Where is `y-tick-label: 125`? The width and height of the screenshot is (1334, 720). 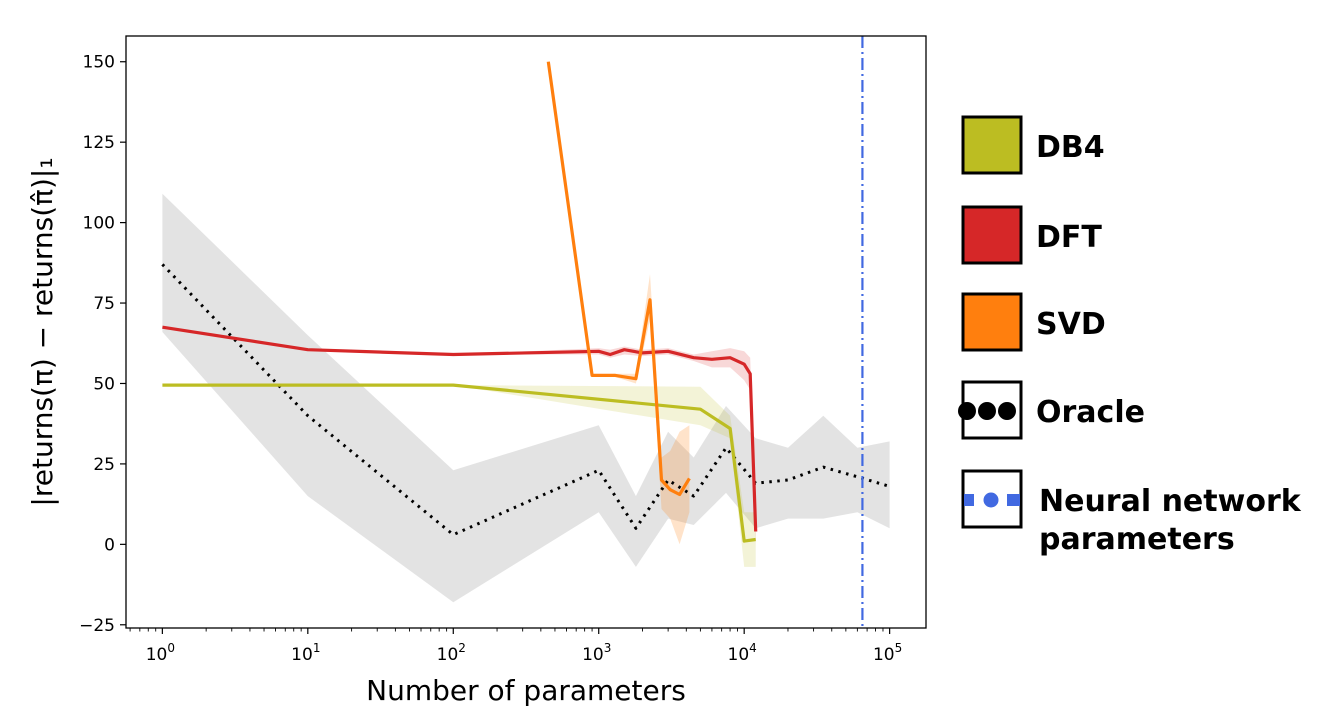
y-tick-label: 125 is located at coordinates (99, 143).